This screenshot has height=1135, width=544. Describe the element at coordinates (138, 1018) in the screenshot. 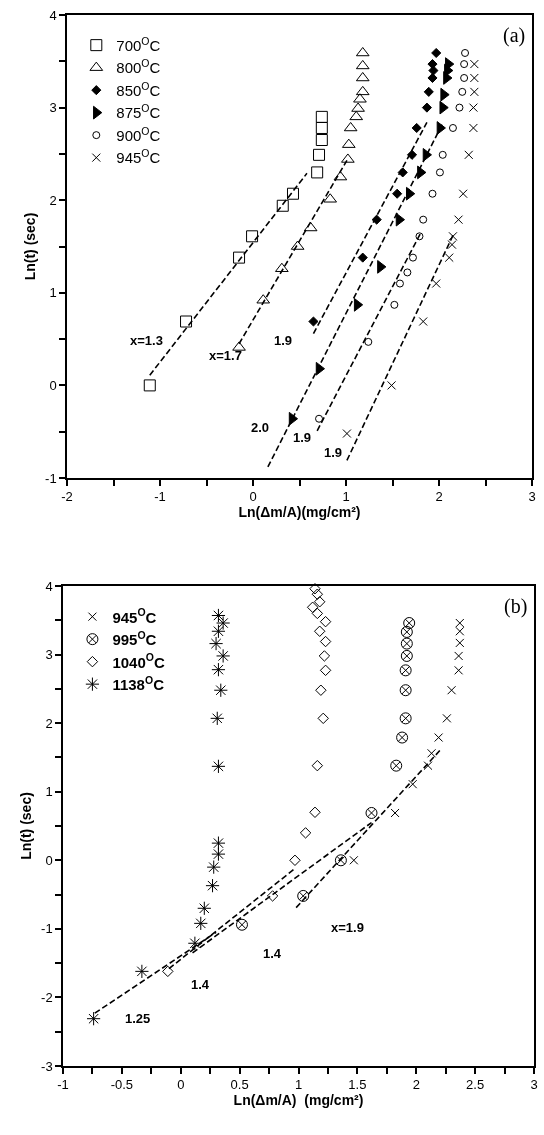

I see `annotation: 1.25` at that location.